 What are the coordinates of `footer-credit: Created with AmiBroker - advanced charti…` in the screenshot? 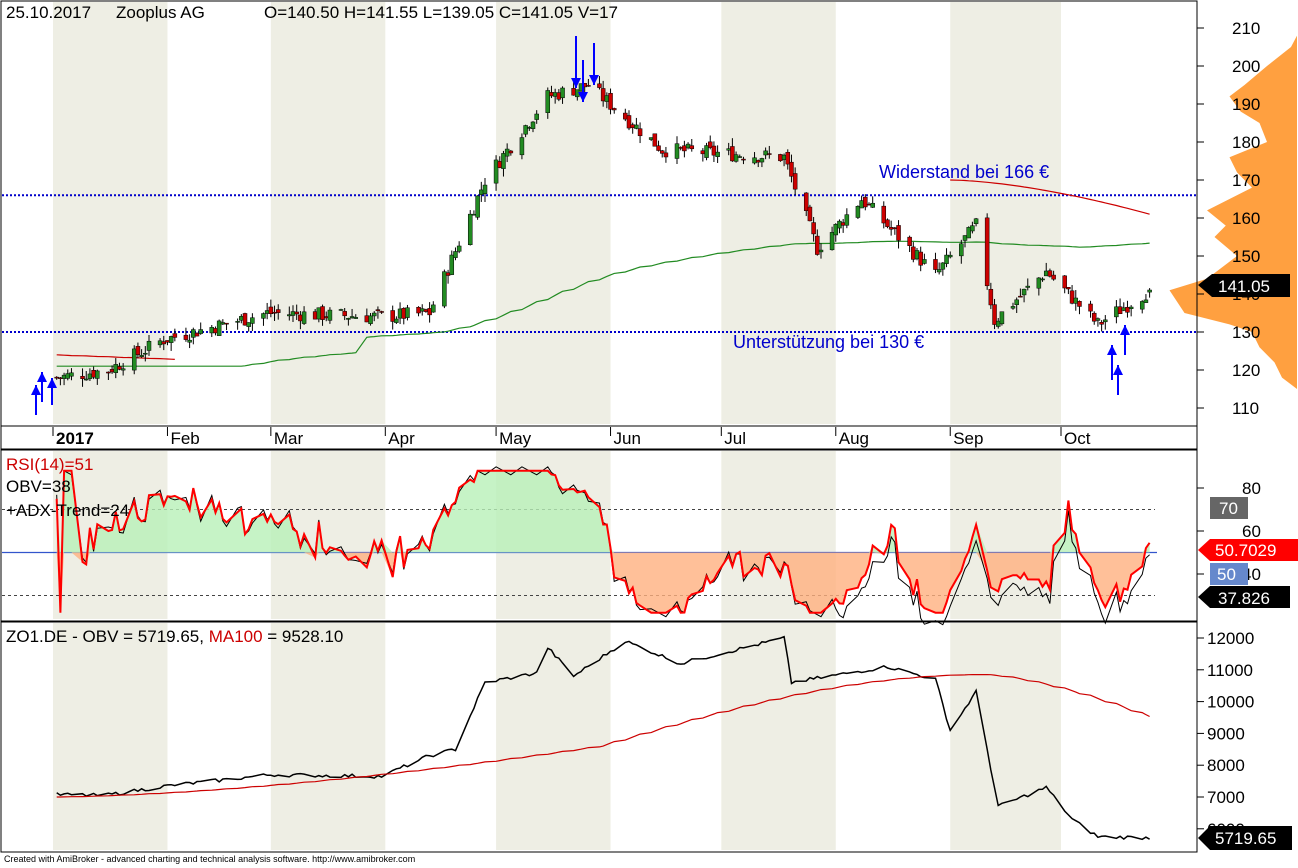 It's located at (210, 859).